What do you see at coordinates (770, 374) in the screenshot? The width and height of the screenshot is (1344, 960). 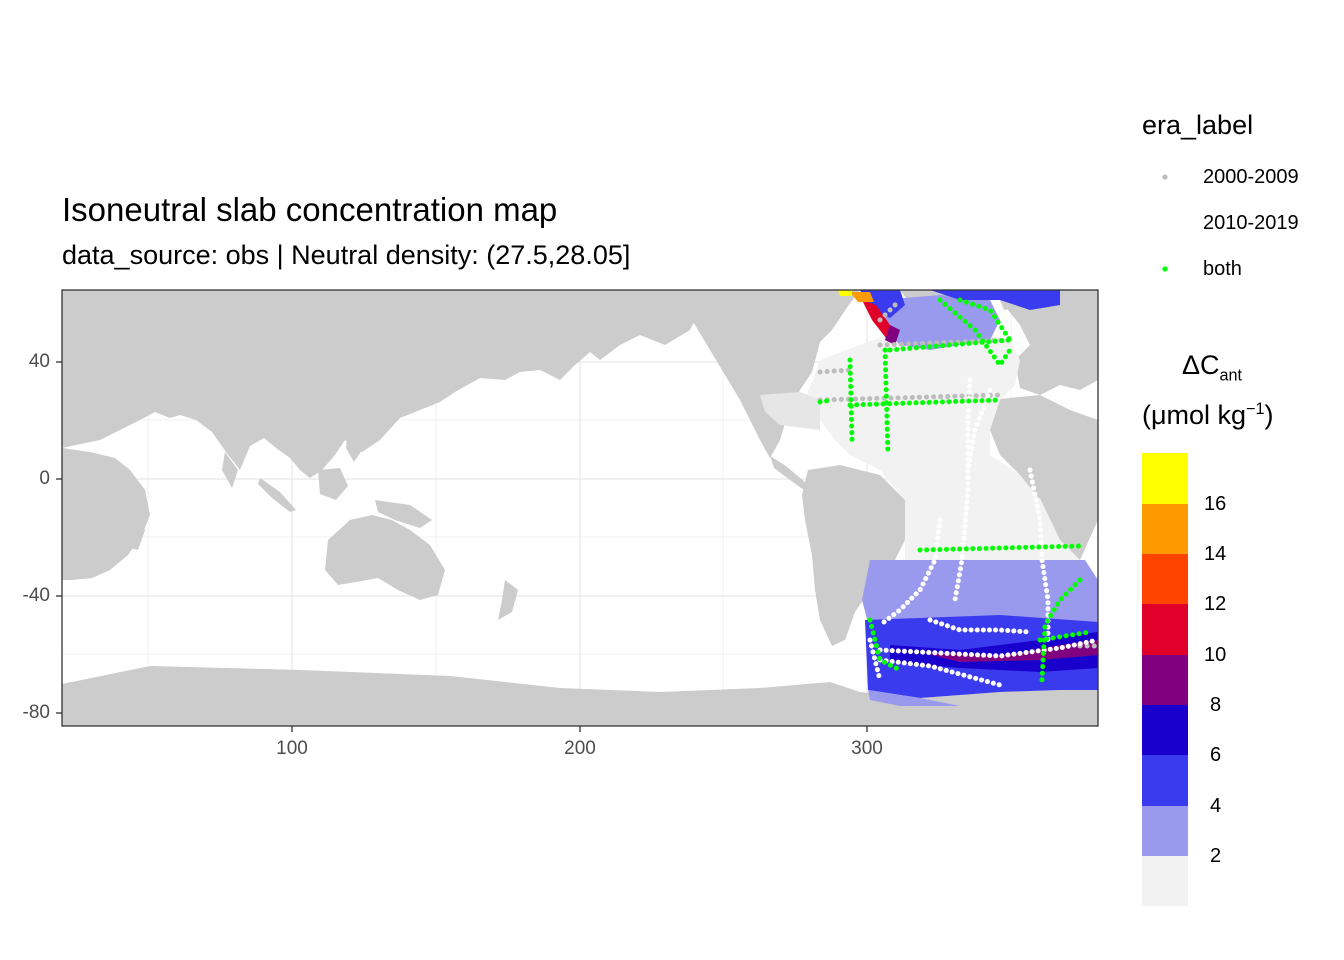 I see `north-america` at bounding box center [770, 374].